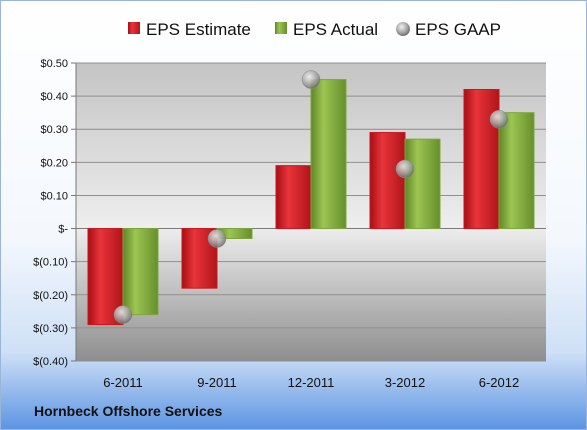  I want to click on bar-eps-estimate-12-2011, so click(293, 197).